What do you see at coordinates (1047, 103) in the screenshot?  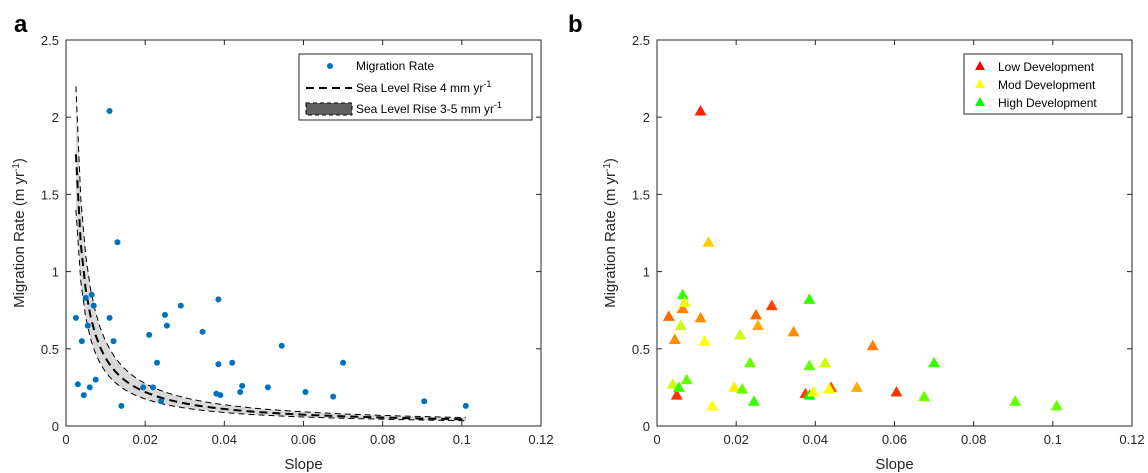 I see `legend-label: High Development` at bounding box center [1047, 103].